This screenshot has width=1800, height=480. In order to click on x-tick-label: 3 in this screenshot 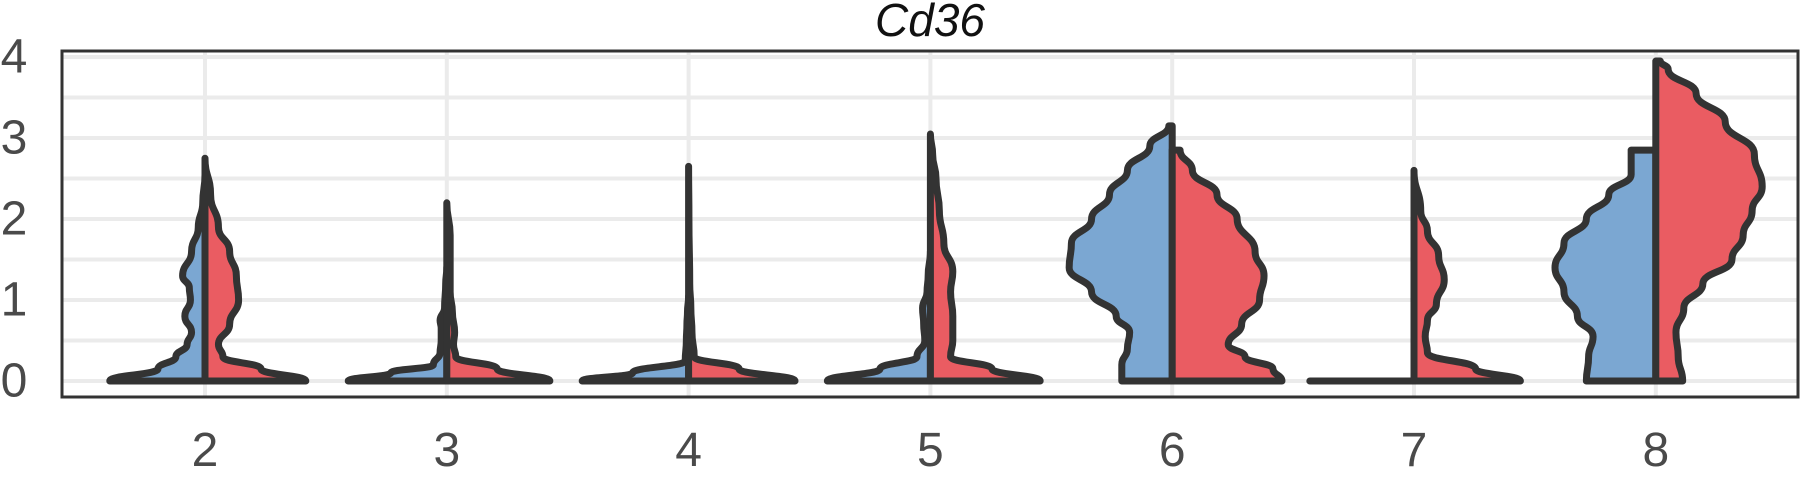, I will do `click(446, 450)`.